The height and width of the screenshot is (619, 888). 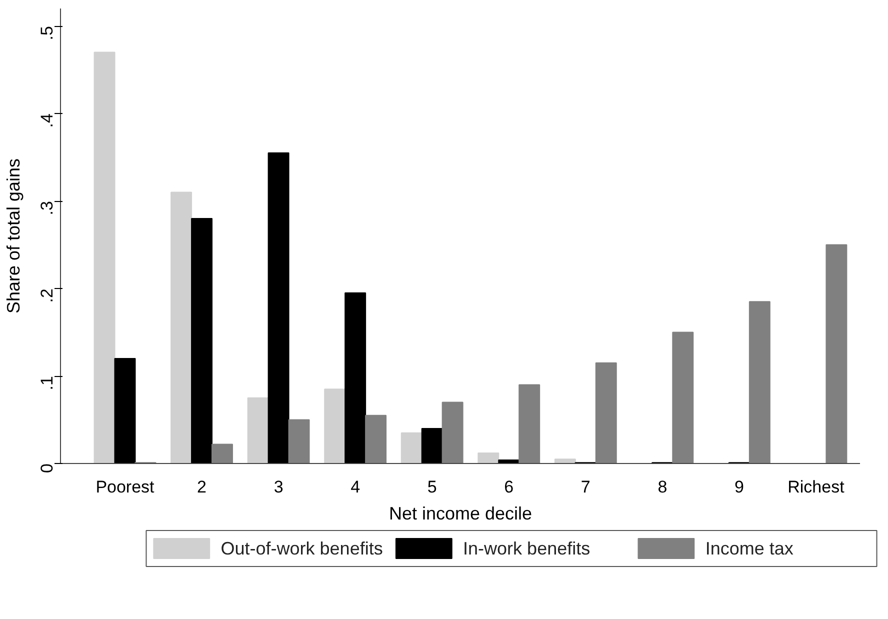 I want to click on y-tick-label: .1, so click(x=47, y=383).